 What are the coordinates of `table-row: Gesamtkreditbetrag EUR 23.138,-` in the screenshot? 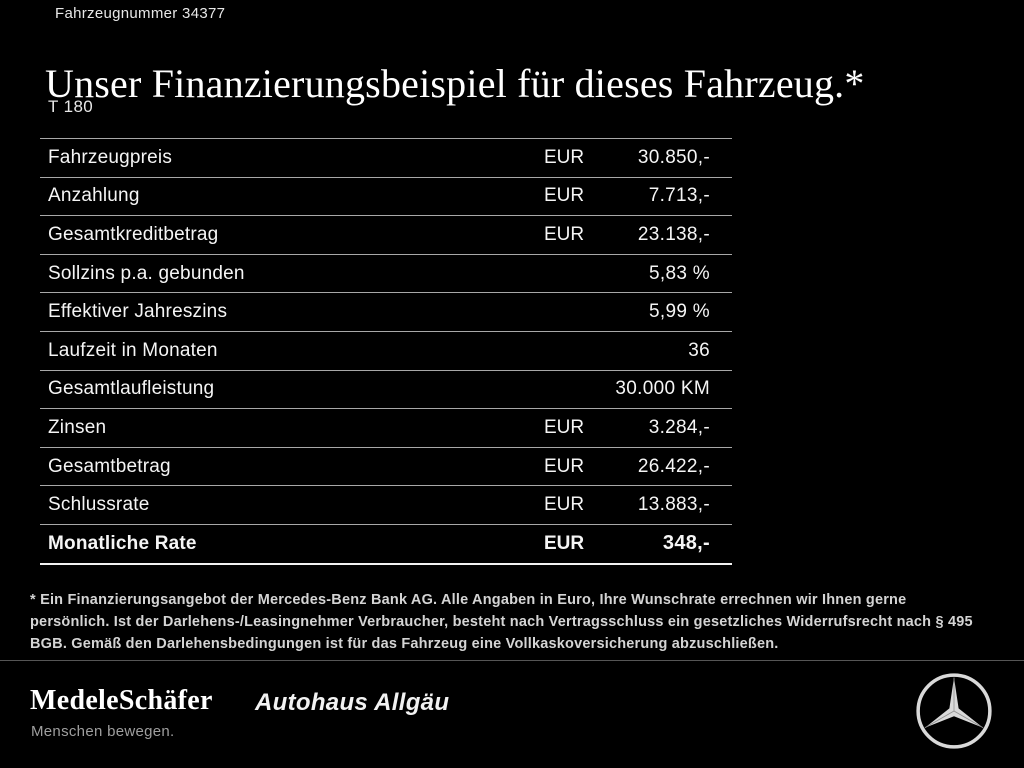 It's located at (386, 234).